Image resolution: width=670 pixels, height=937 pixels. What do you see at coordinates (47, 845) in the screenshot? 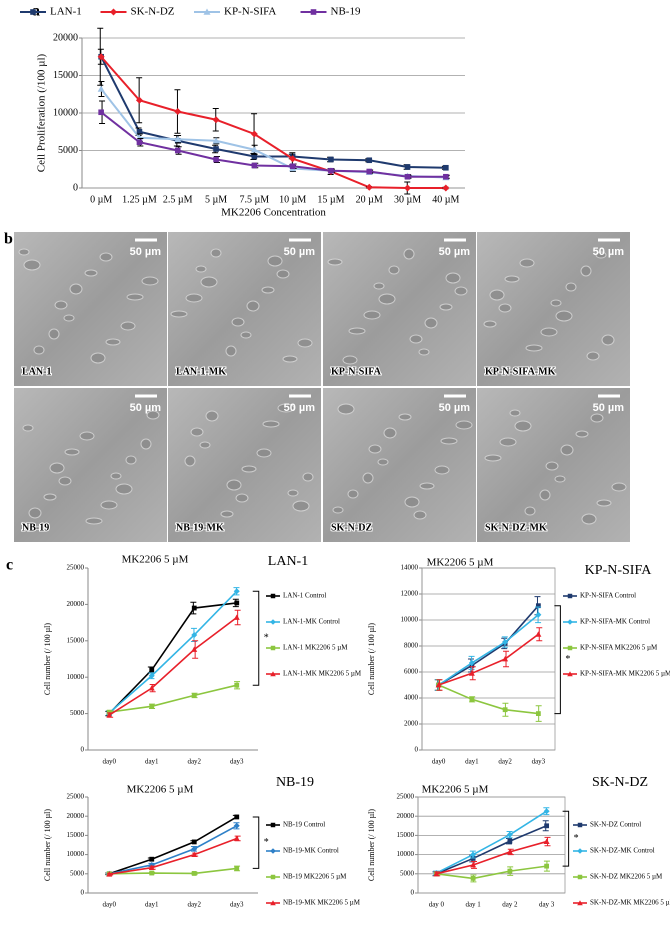
I see `y-axis-label: Cell number (/ 100 µl)` at bounding box center [47, 845].